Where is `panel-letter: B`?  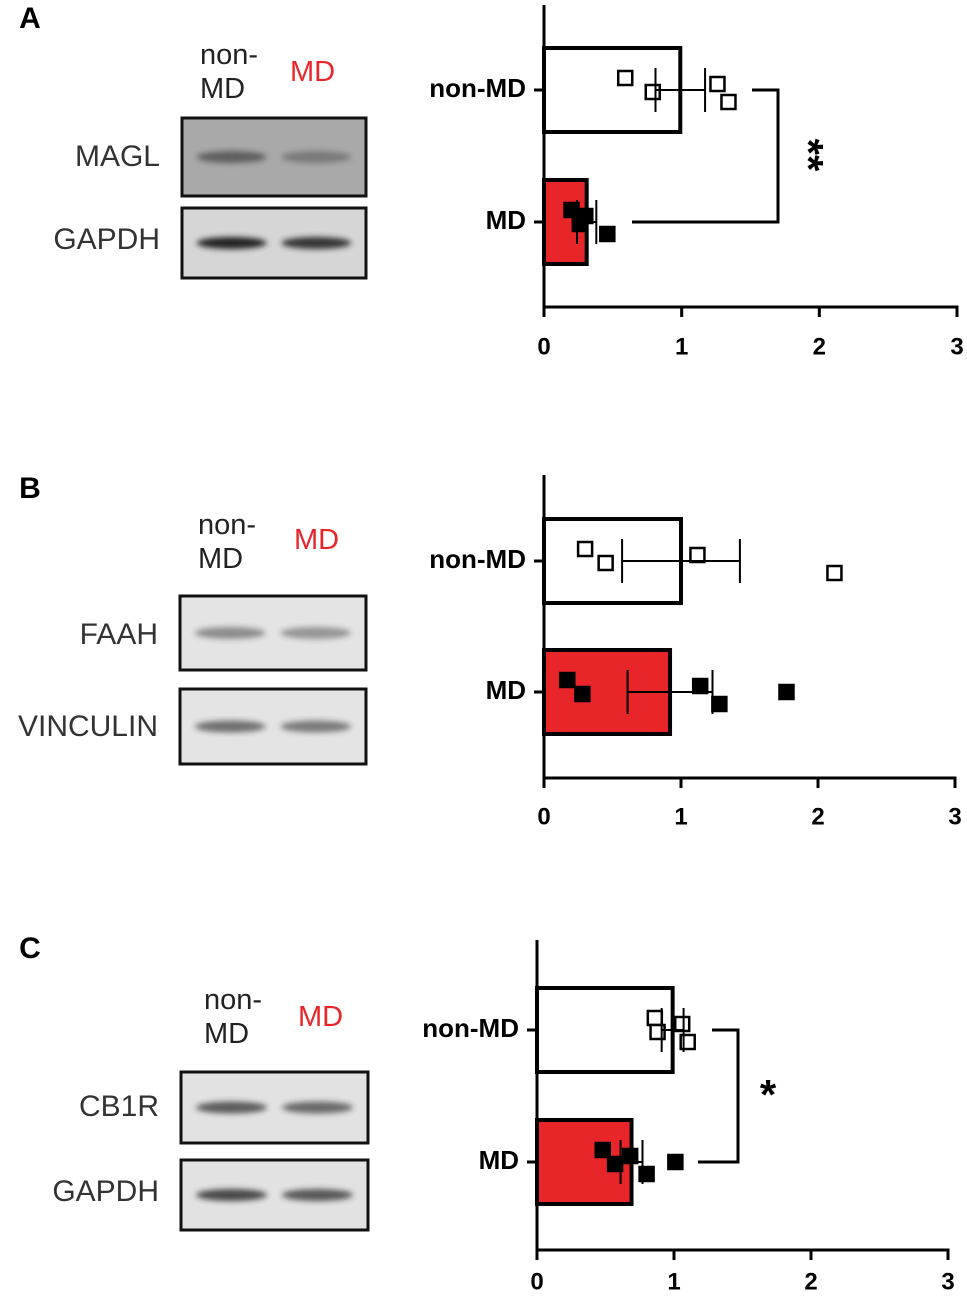 panel-letter: B is located at coordinates (30, 488).